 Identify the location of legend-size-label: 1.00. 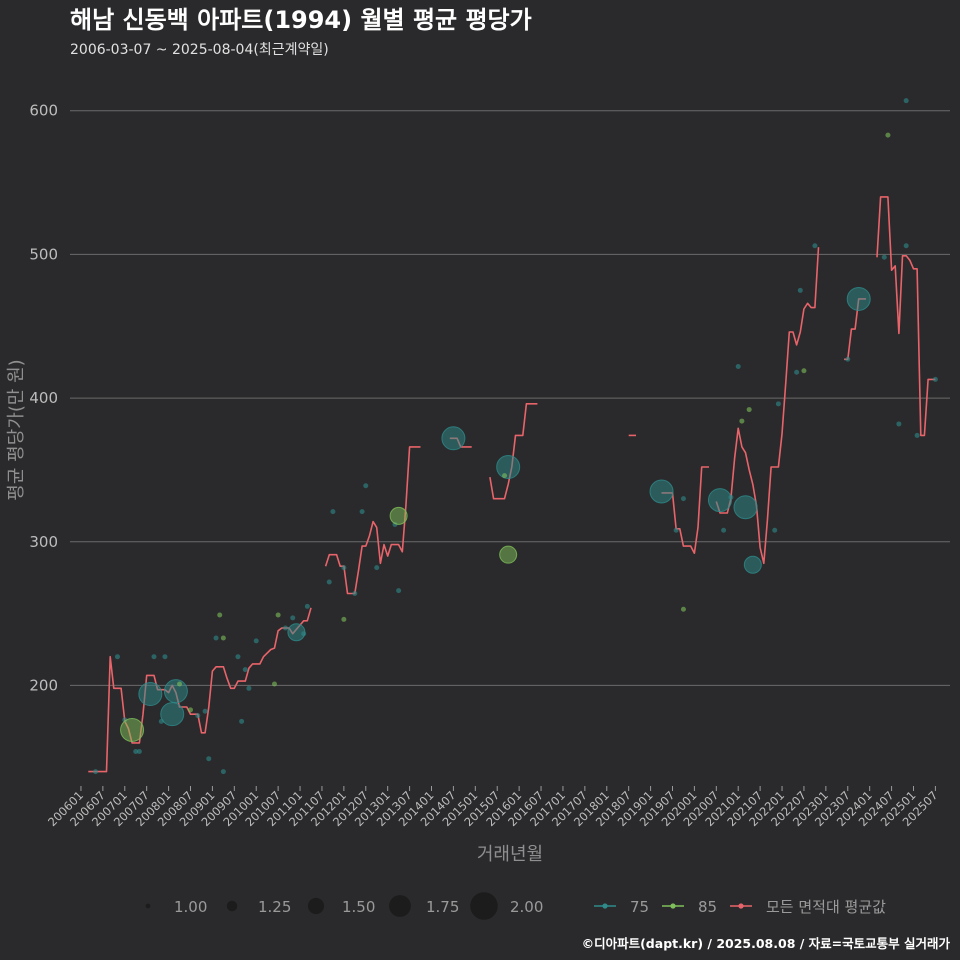
(190, 907).